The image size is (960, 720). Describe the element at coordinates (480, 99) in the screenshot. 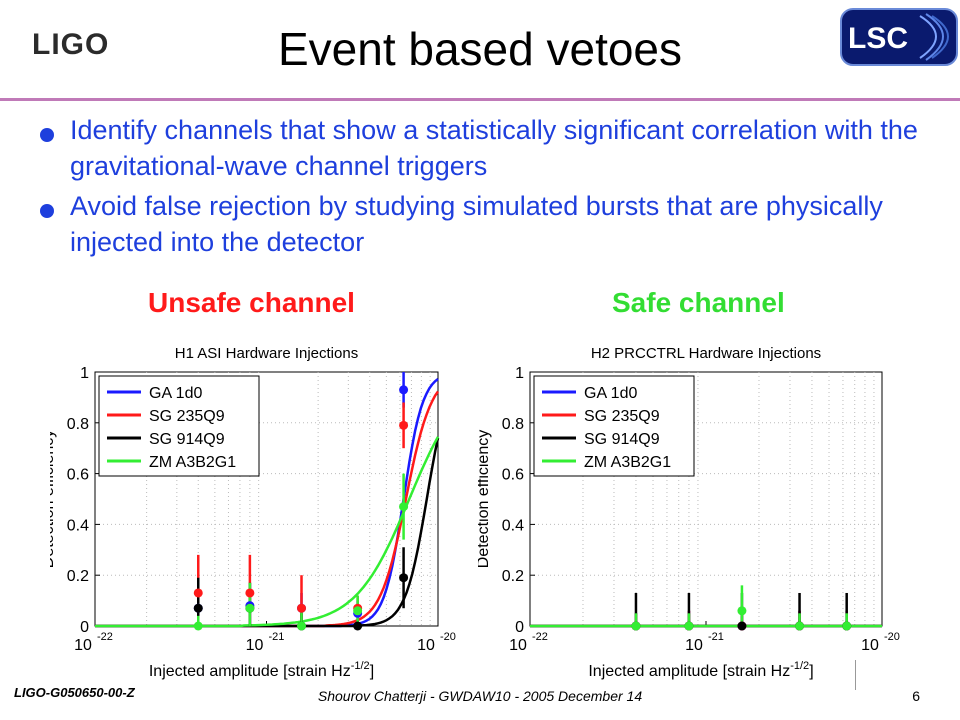

I see `title-divider` at that location.